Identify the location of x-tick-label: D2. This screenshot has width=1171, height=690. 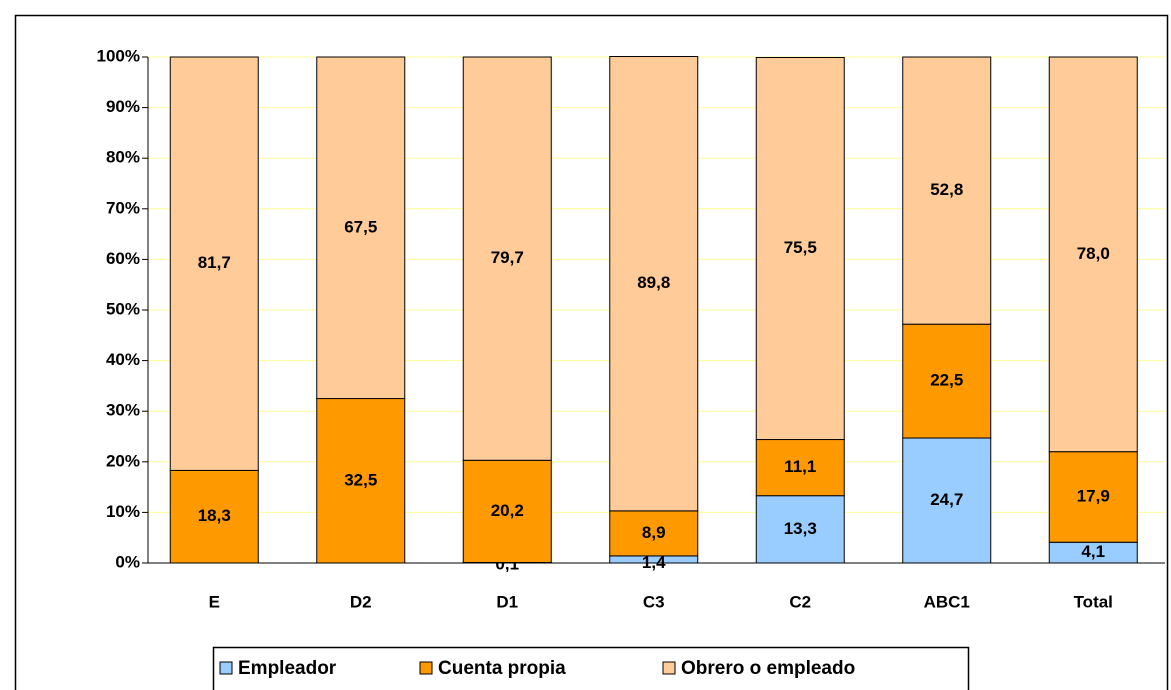
(361, 601).